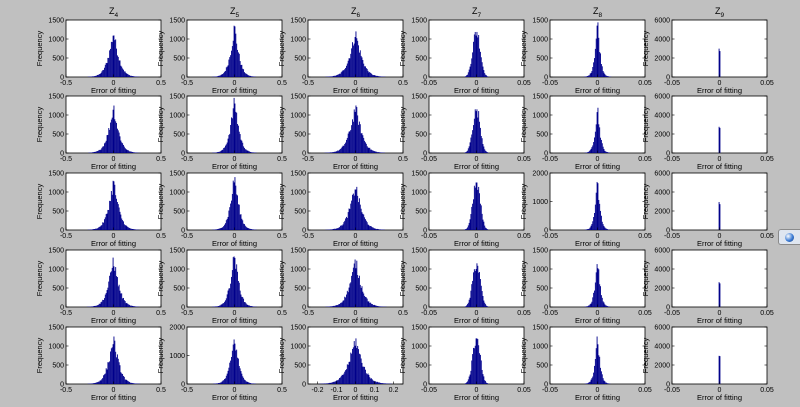  What do you see at coordinates (662, 134) in the screenshot?
I see `y-tick-label: 2000` at bounding box center [662, 134].